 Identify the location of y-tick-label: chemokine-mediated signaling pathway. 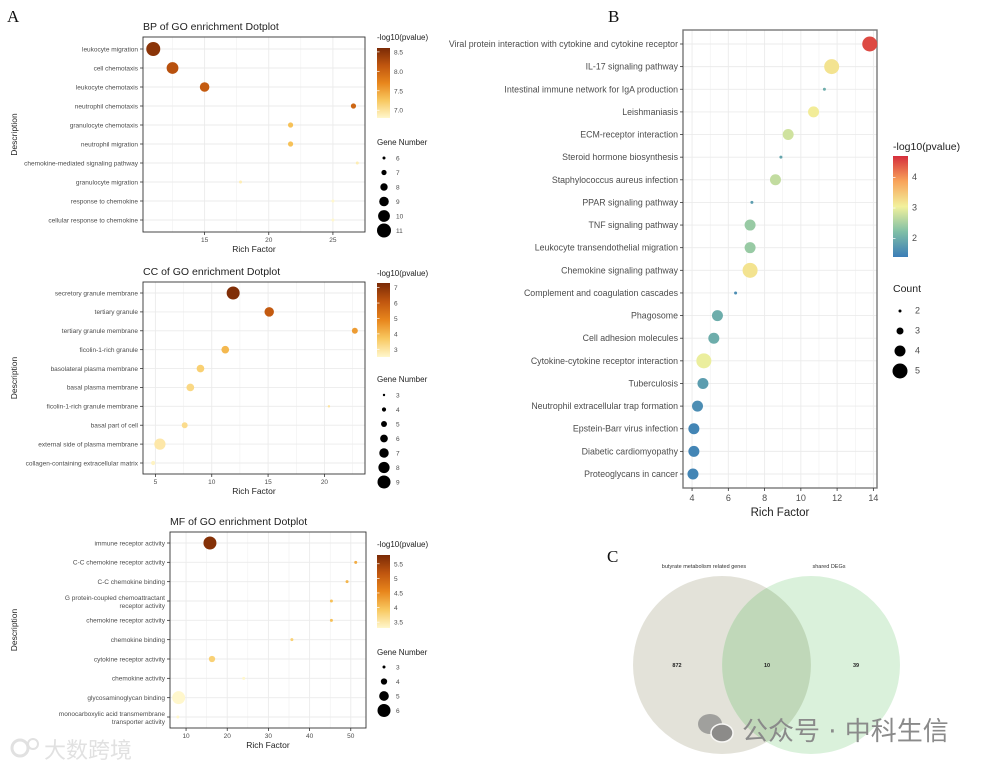
(81, 163).